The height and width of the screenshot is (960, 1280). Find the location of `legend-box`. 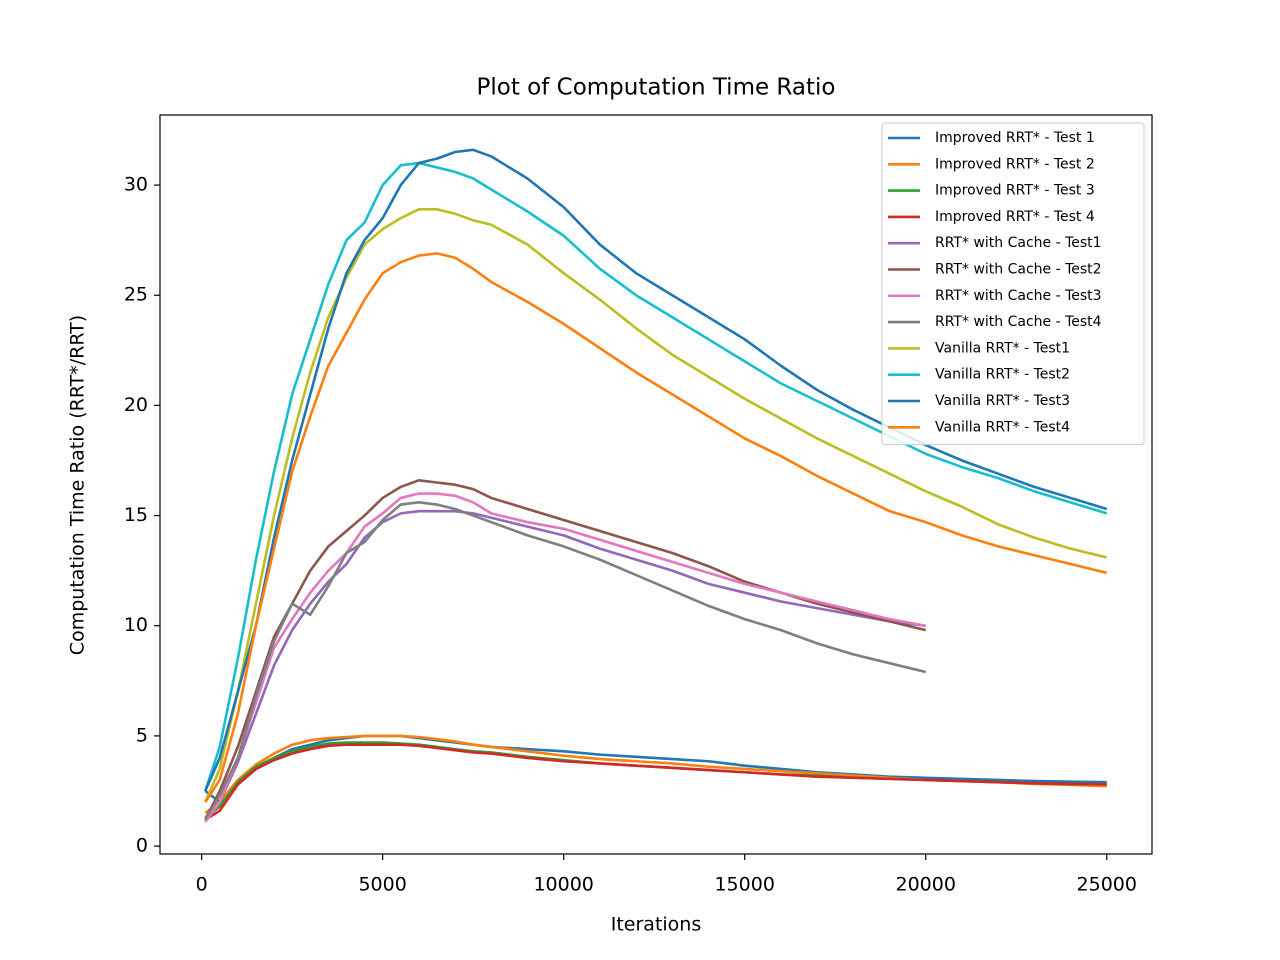

legend-box is located at coordinates (1013, 284).